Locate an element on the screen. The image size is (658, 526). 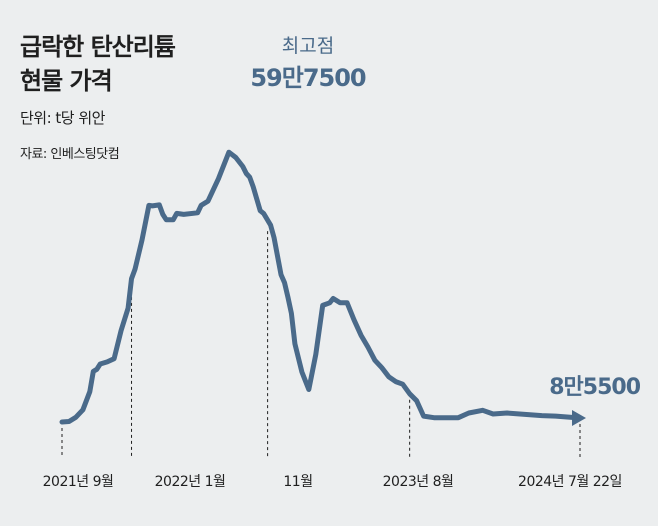
x-tick-label: 2022년 1월 is located at coordinates (190, 482).